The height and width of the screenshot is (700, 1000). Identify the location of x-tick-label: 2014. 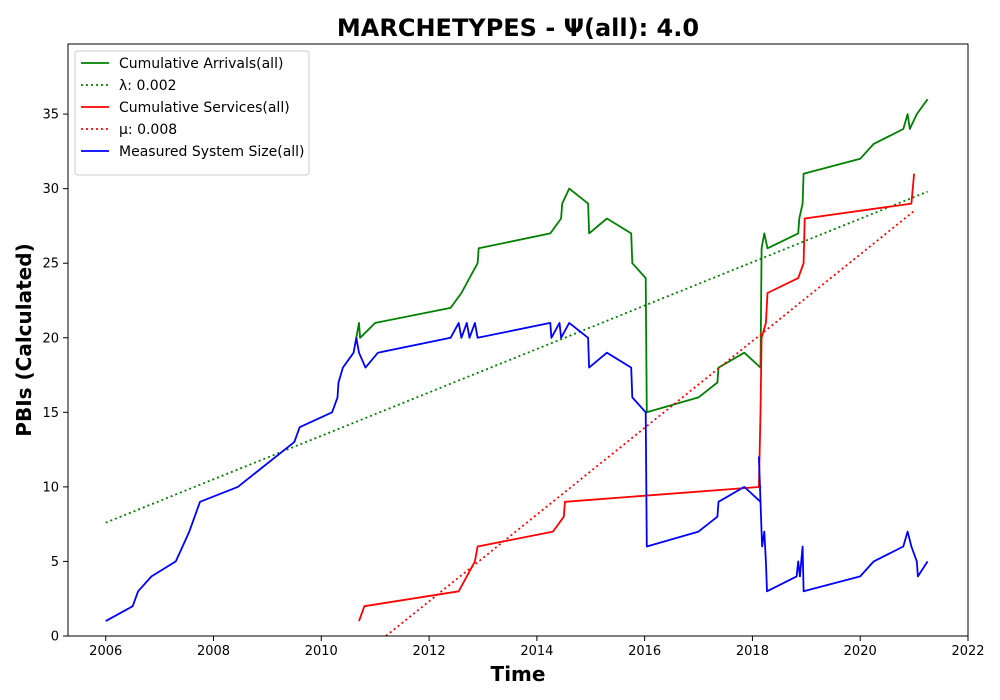
(536, 651).